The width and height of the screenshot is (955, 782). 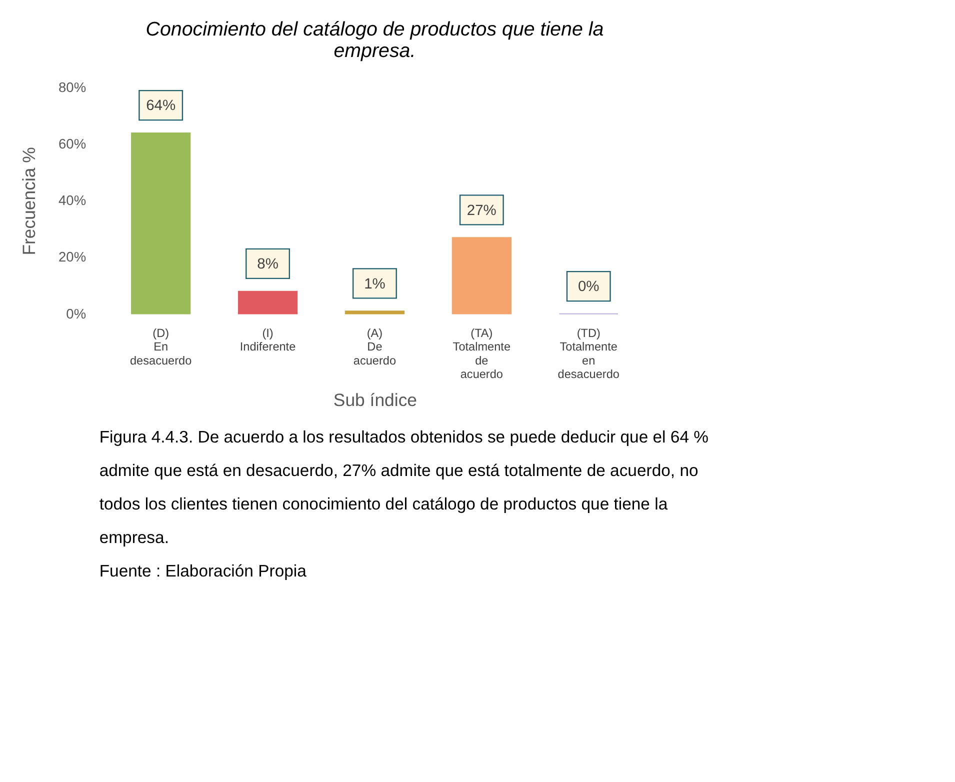 I want to click on chart-title: Conocimiento del catálogo de productos que tiene la empresa., so click(x=375, y=40).